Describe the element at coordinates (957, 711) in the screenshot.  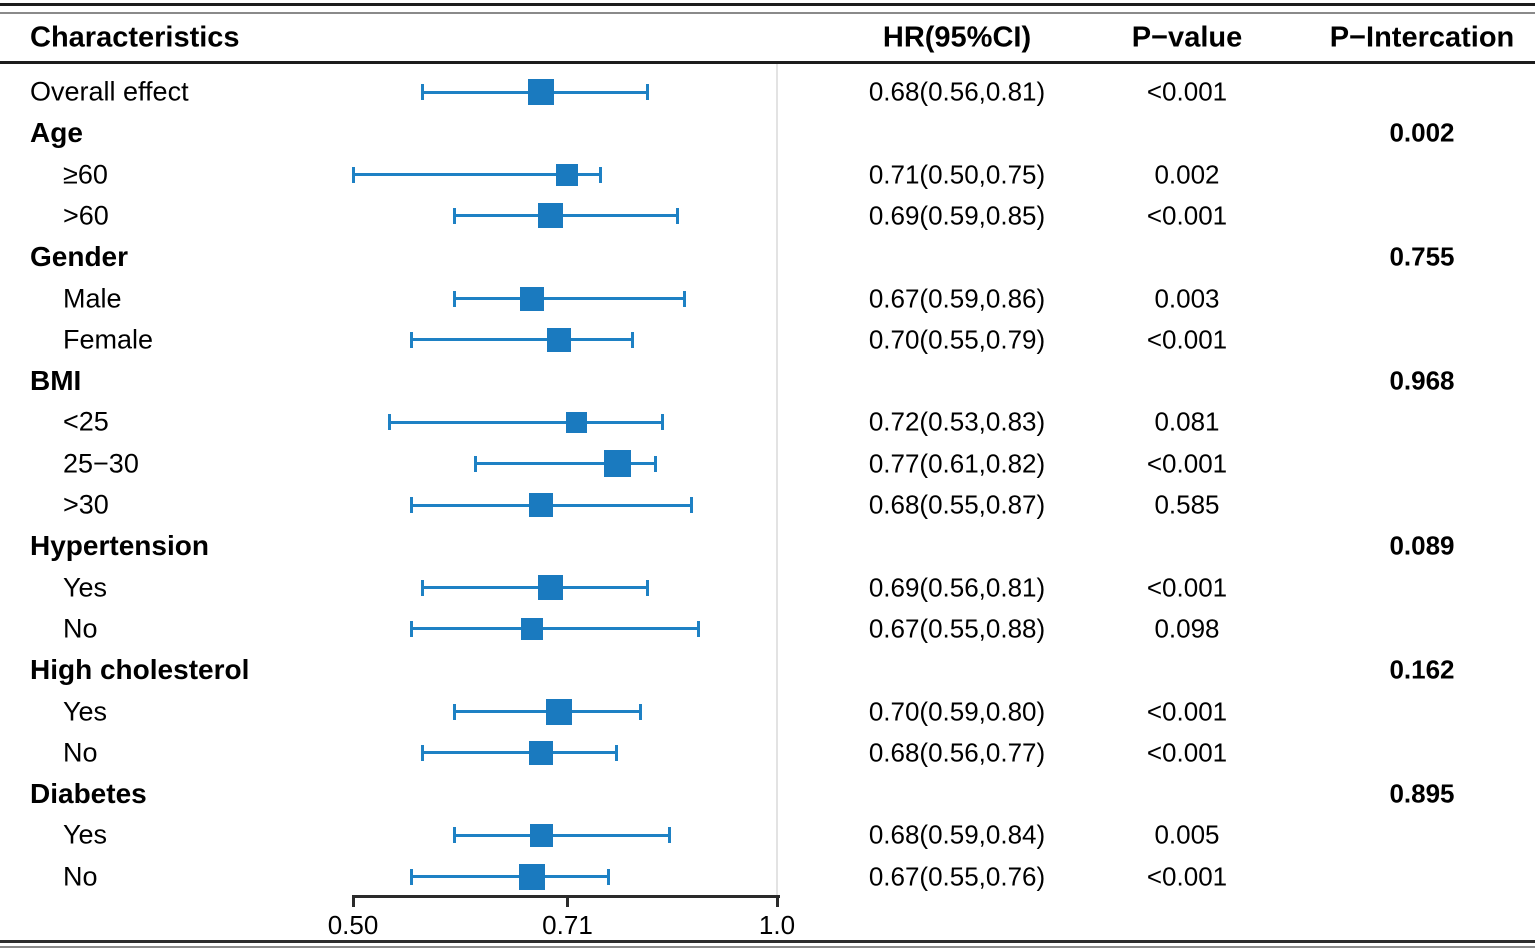
I see `hr-ci-value: 0.70(0.59,0.80)` at that location.